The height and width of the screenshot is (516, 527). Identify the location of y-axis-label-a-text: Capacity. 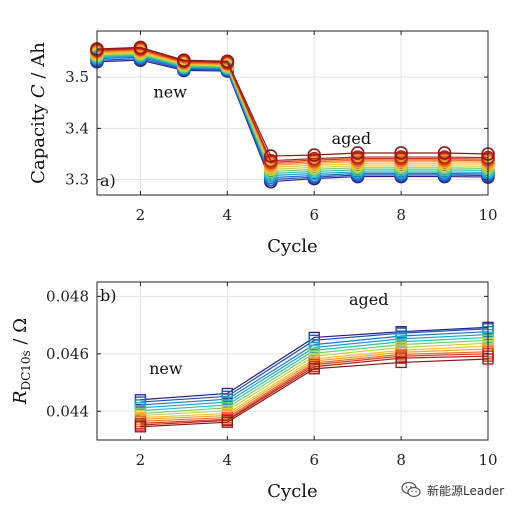
(38, 141).